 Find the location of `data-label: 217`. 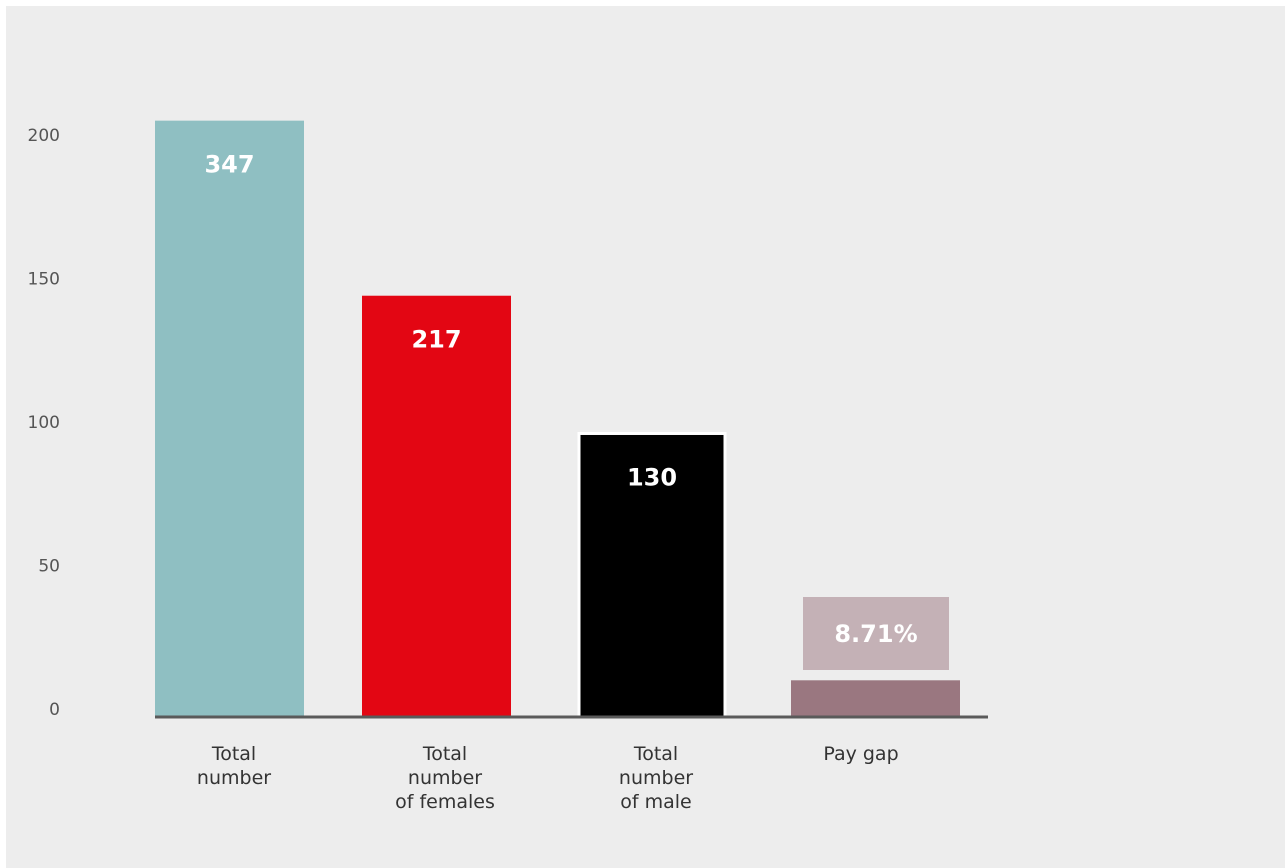

data-label: 217 is located at coordinates (436, 340).